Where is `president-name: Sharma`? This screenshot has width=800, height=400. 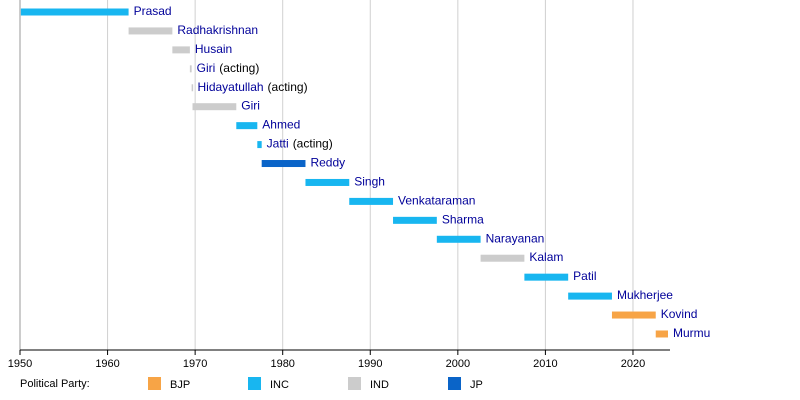
president-name: Sharma is located at coordinates (463, 220).